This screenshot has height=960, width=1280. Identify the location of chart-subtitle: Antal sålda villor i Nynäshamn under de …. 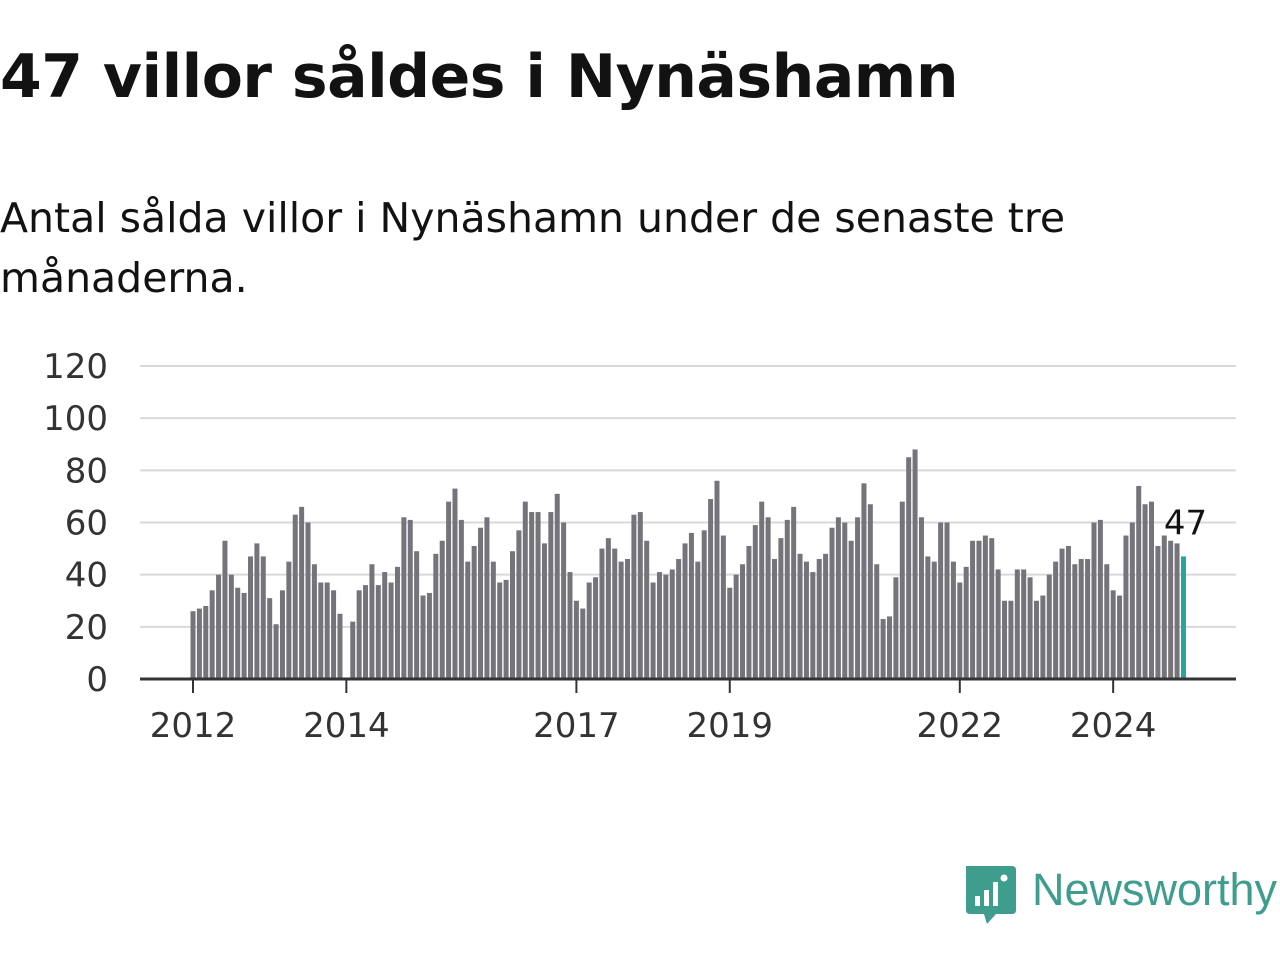
(533, 248).